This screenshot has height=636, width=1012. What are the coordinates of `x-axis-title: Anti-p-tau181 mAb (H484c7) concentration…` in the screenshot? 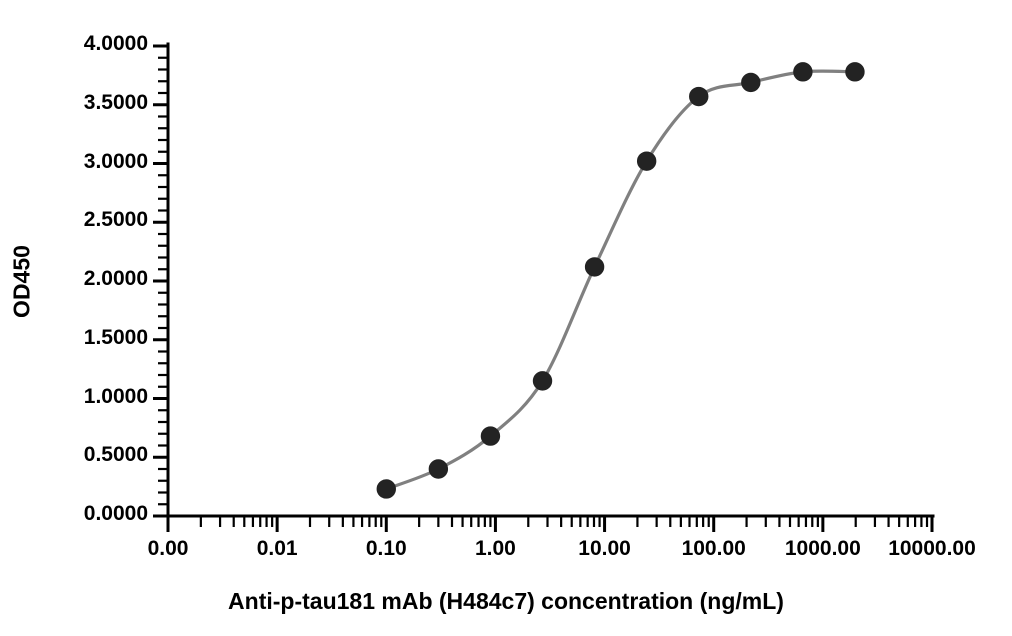 It's located at (506, 601).